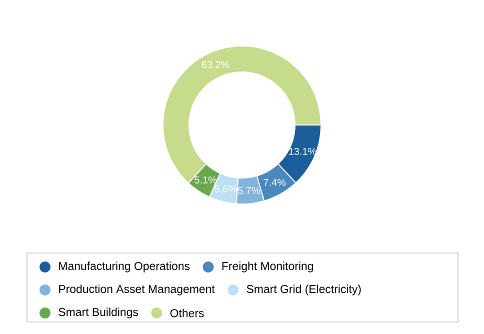 This screenshot has width=484, height=334. What do you see at coordinates (267, 267) in the screenshot?
I see `legend-label: Freight Monitoring` at bounding box center [267, 267].